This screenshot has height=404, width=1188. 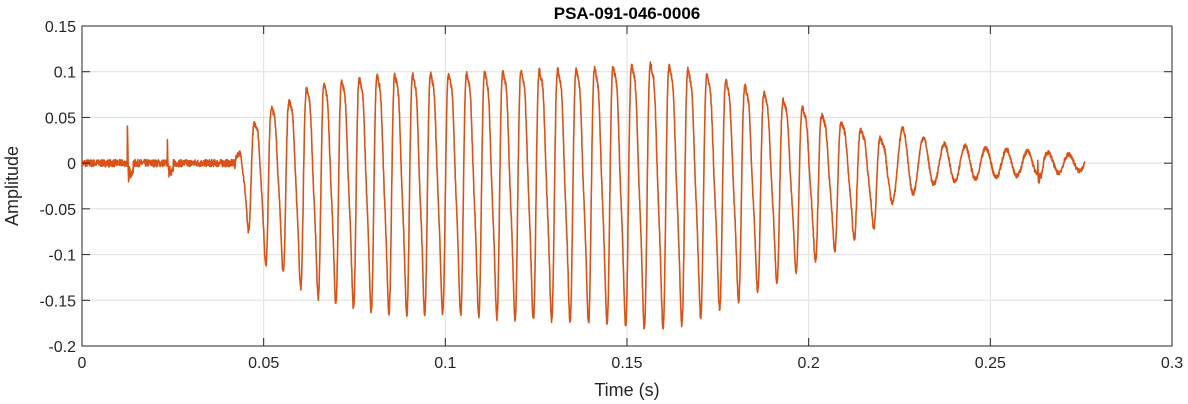 I want to click on y-tick-label: -0.2, so click(x=62, y=347).